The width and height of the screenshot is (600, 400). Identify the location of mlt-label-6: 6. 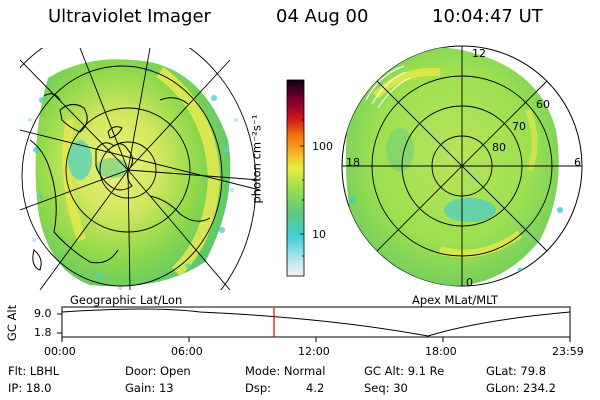
(577, 162).